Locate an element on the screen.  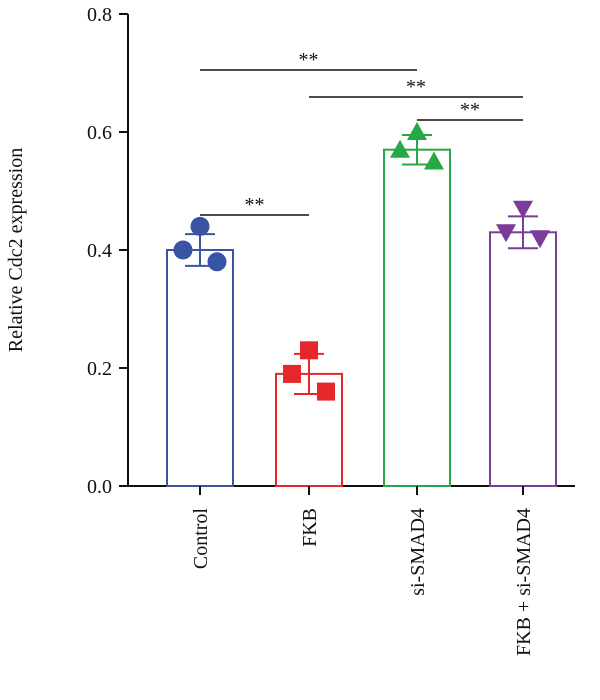
y-tick-label: 0.8 is located at coordinates (99, 15).